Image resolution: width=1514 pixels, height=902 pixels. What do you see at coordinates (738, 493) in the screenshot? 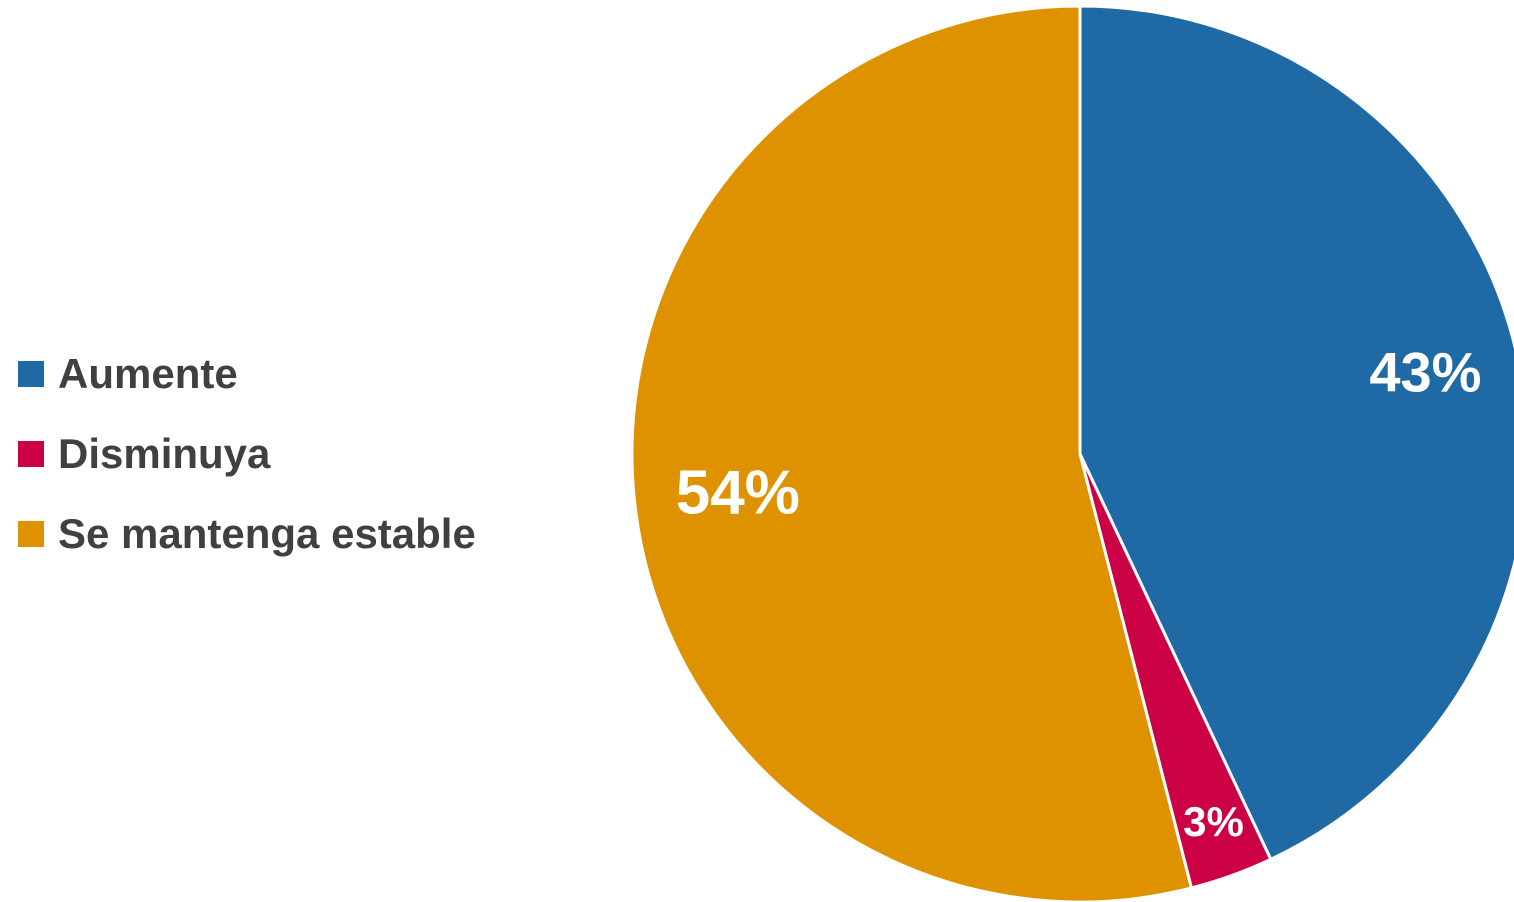
I see `data-label-se-mantenga-estable: 54%` at bounding box center [738, 493].